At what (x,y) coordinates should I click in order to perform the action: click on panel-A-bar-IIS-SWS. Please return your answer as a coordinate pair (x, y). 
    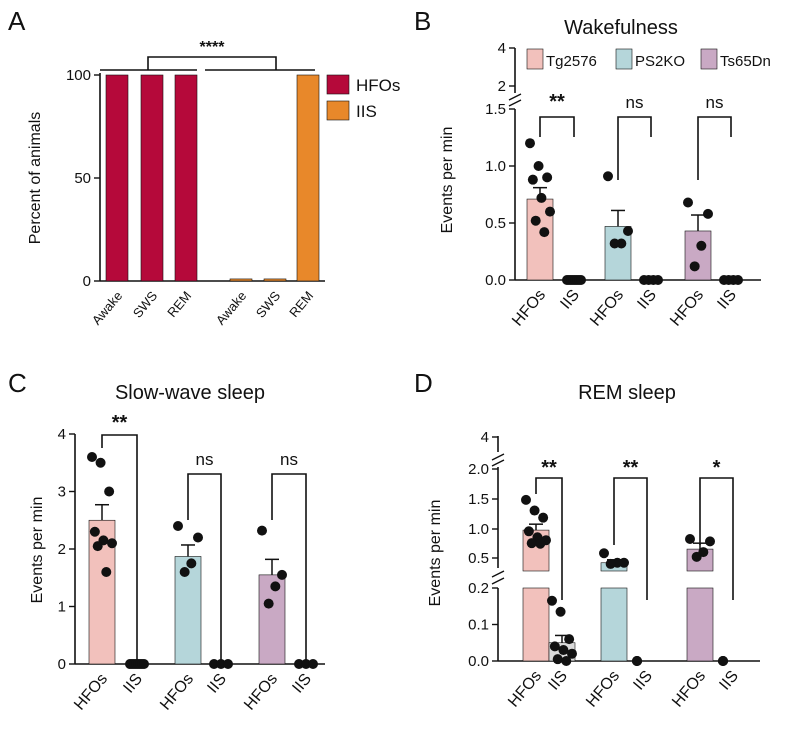
    Looking at the image, I should click on (275, 280).